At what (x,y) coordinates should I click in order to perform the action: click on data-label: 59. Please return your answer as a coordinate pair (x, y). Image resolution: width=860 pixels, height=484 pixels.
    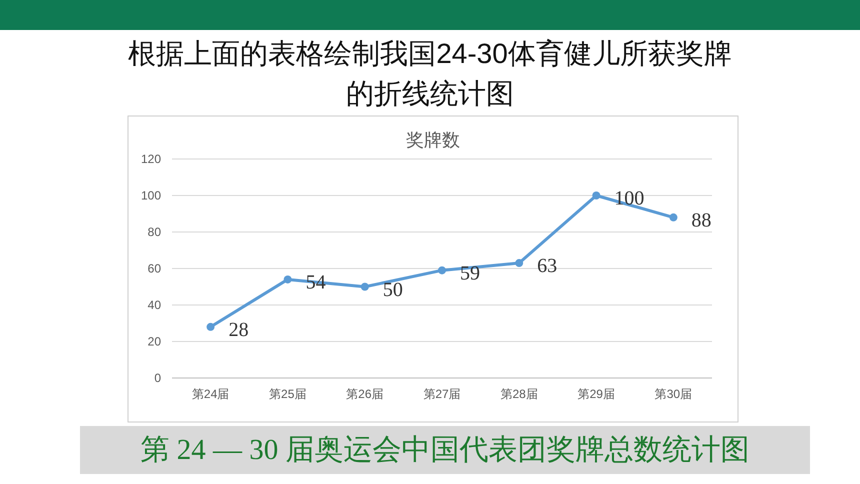
    Looking at the image, I should click on (470, 273).